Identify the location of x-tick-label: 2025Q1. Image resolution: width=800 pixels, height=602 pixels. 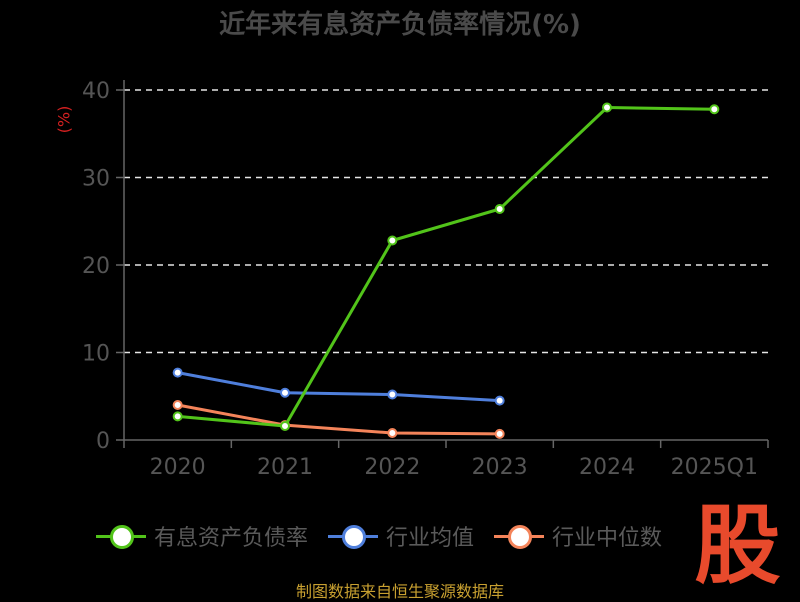
(714, 467).